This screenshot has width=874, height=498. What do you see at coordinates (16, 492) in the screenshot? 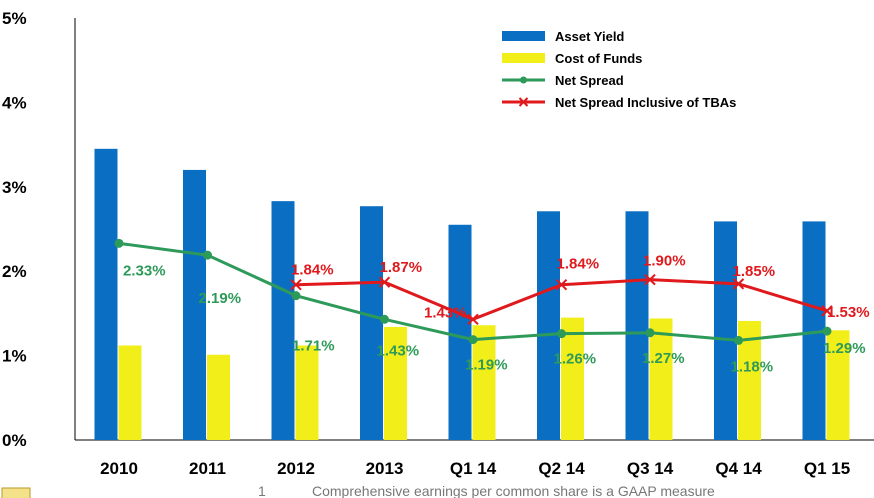
I see `footnote-logo-icon` at bounding box center [16, 492].